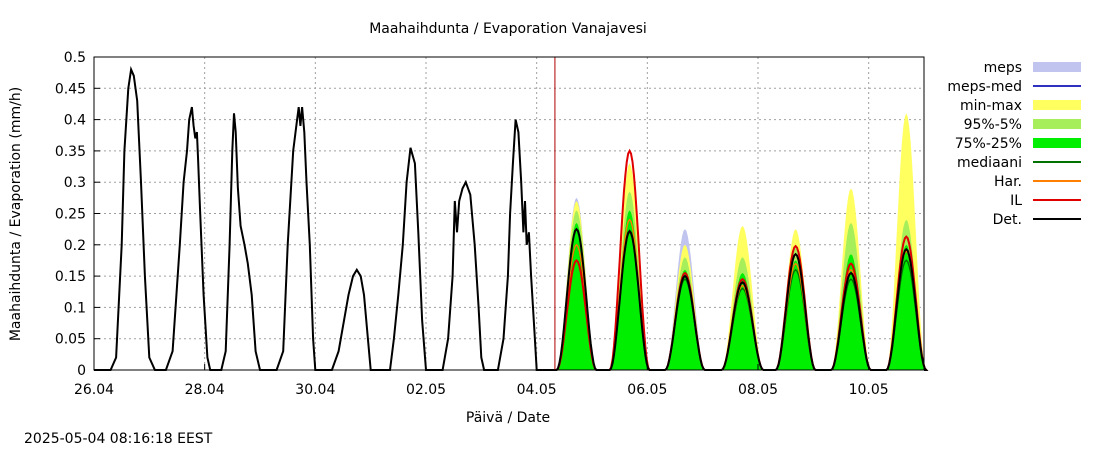 This screenshot has height=450, width=1100. I want to click on y-axis-label: Maahaihdunta / Evaporation (mm/h), so click(16, 214).